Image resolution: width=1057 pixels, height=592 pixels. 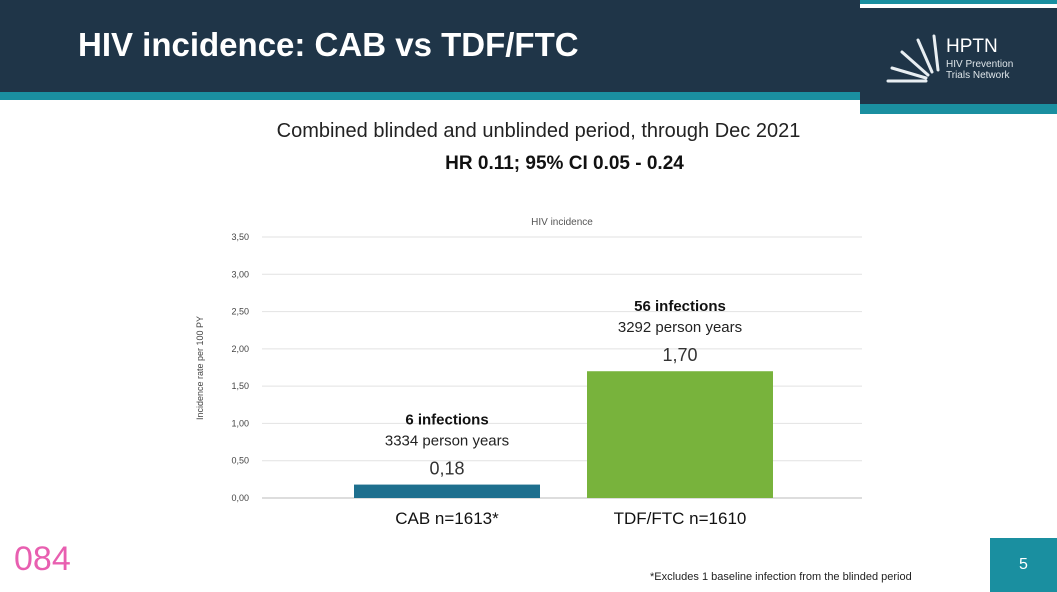 What do you see at coordinates (240, 312) in the screenshot?
I see `y-tick-label: 2,50` at bounding box center [240, 312].